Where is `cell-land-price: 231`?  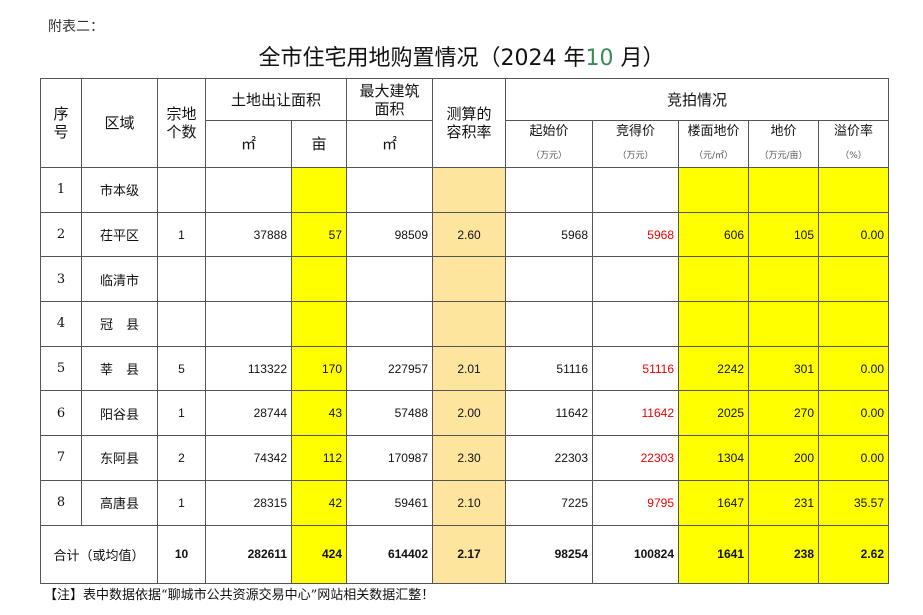
cell-land-price: 231 is located at coordinates (783, 502).